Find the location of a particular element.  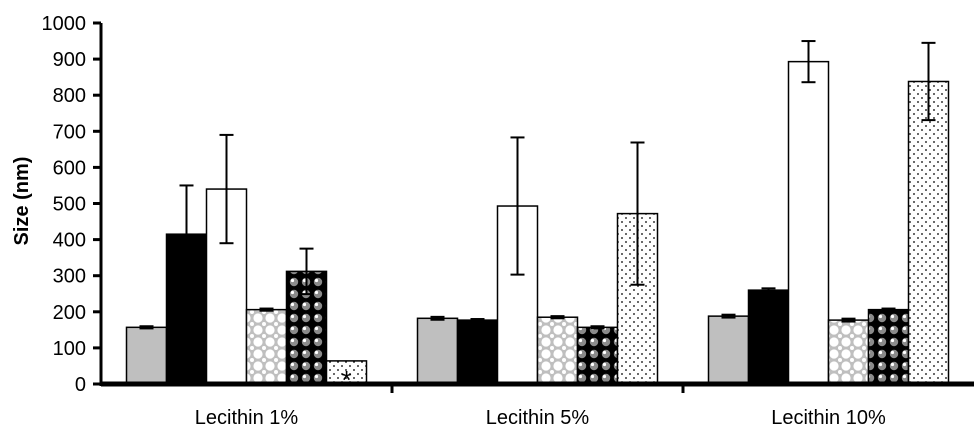

y-tick-label: 0 is located at coordinates (80, 385).